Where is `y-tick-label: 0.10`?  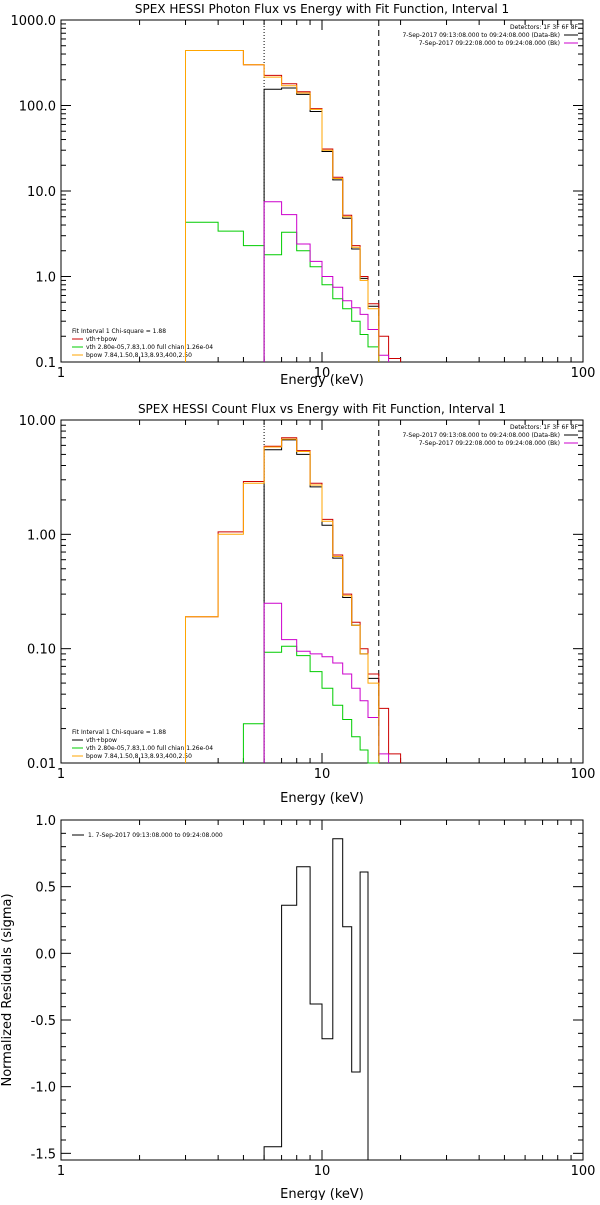 y-tick-label: 0.10 is located at coordinates (41, 650).